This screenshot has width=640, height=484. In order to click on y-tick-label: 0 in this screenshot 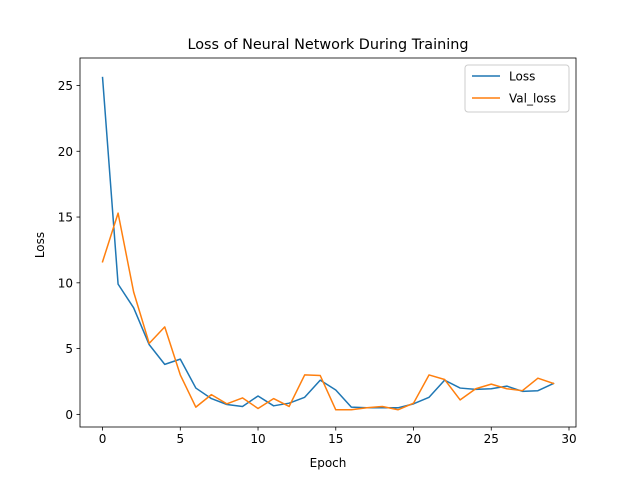, I will do `click(69, 415)`.